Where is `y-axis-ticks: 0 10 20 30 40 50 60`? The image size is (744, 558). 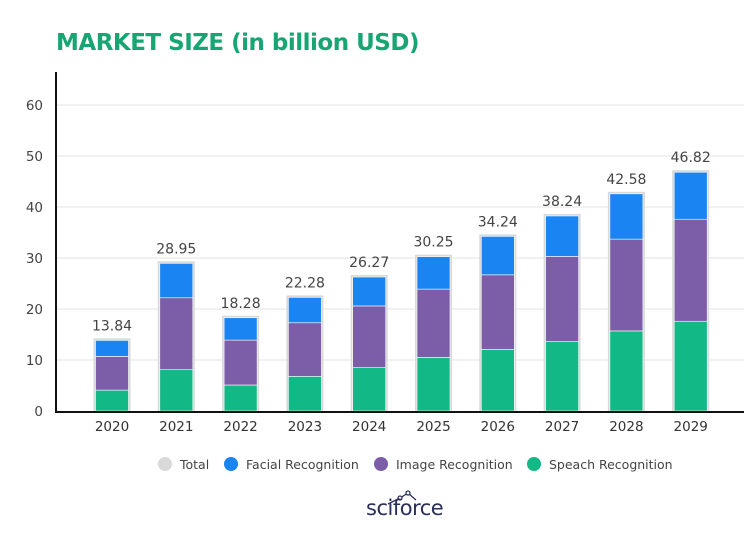
y-axis-ticks: 0 10 20 30 40 50 60 is located at coordinates (34, 259).